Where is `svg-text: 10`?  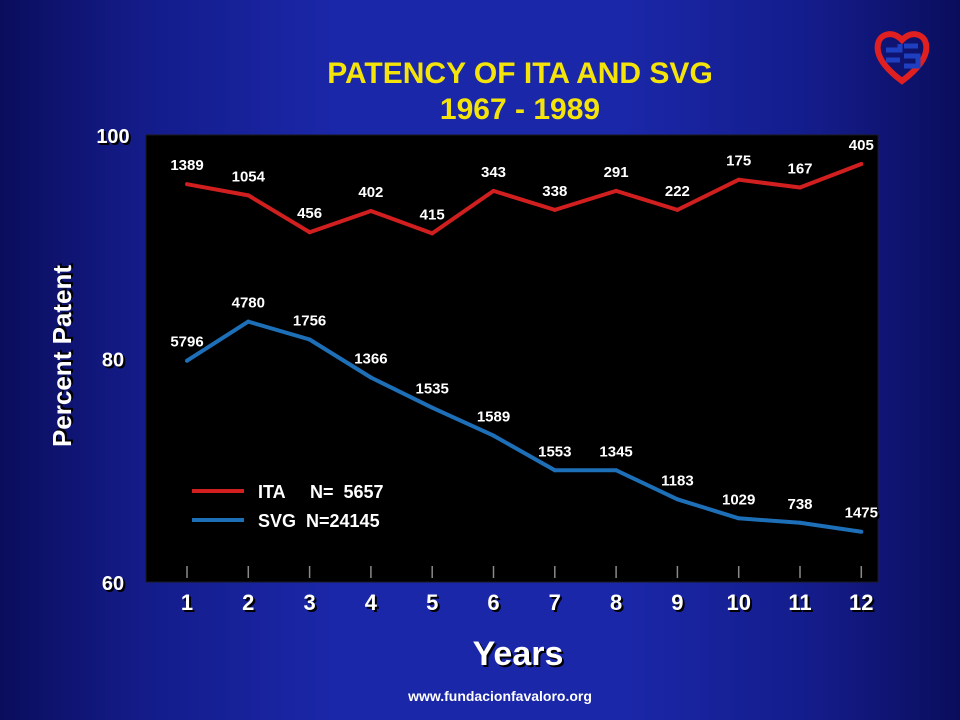
svg-text: 10 is located at coordinates (738, 602).